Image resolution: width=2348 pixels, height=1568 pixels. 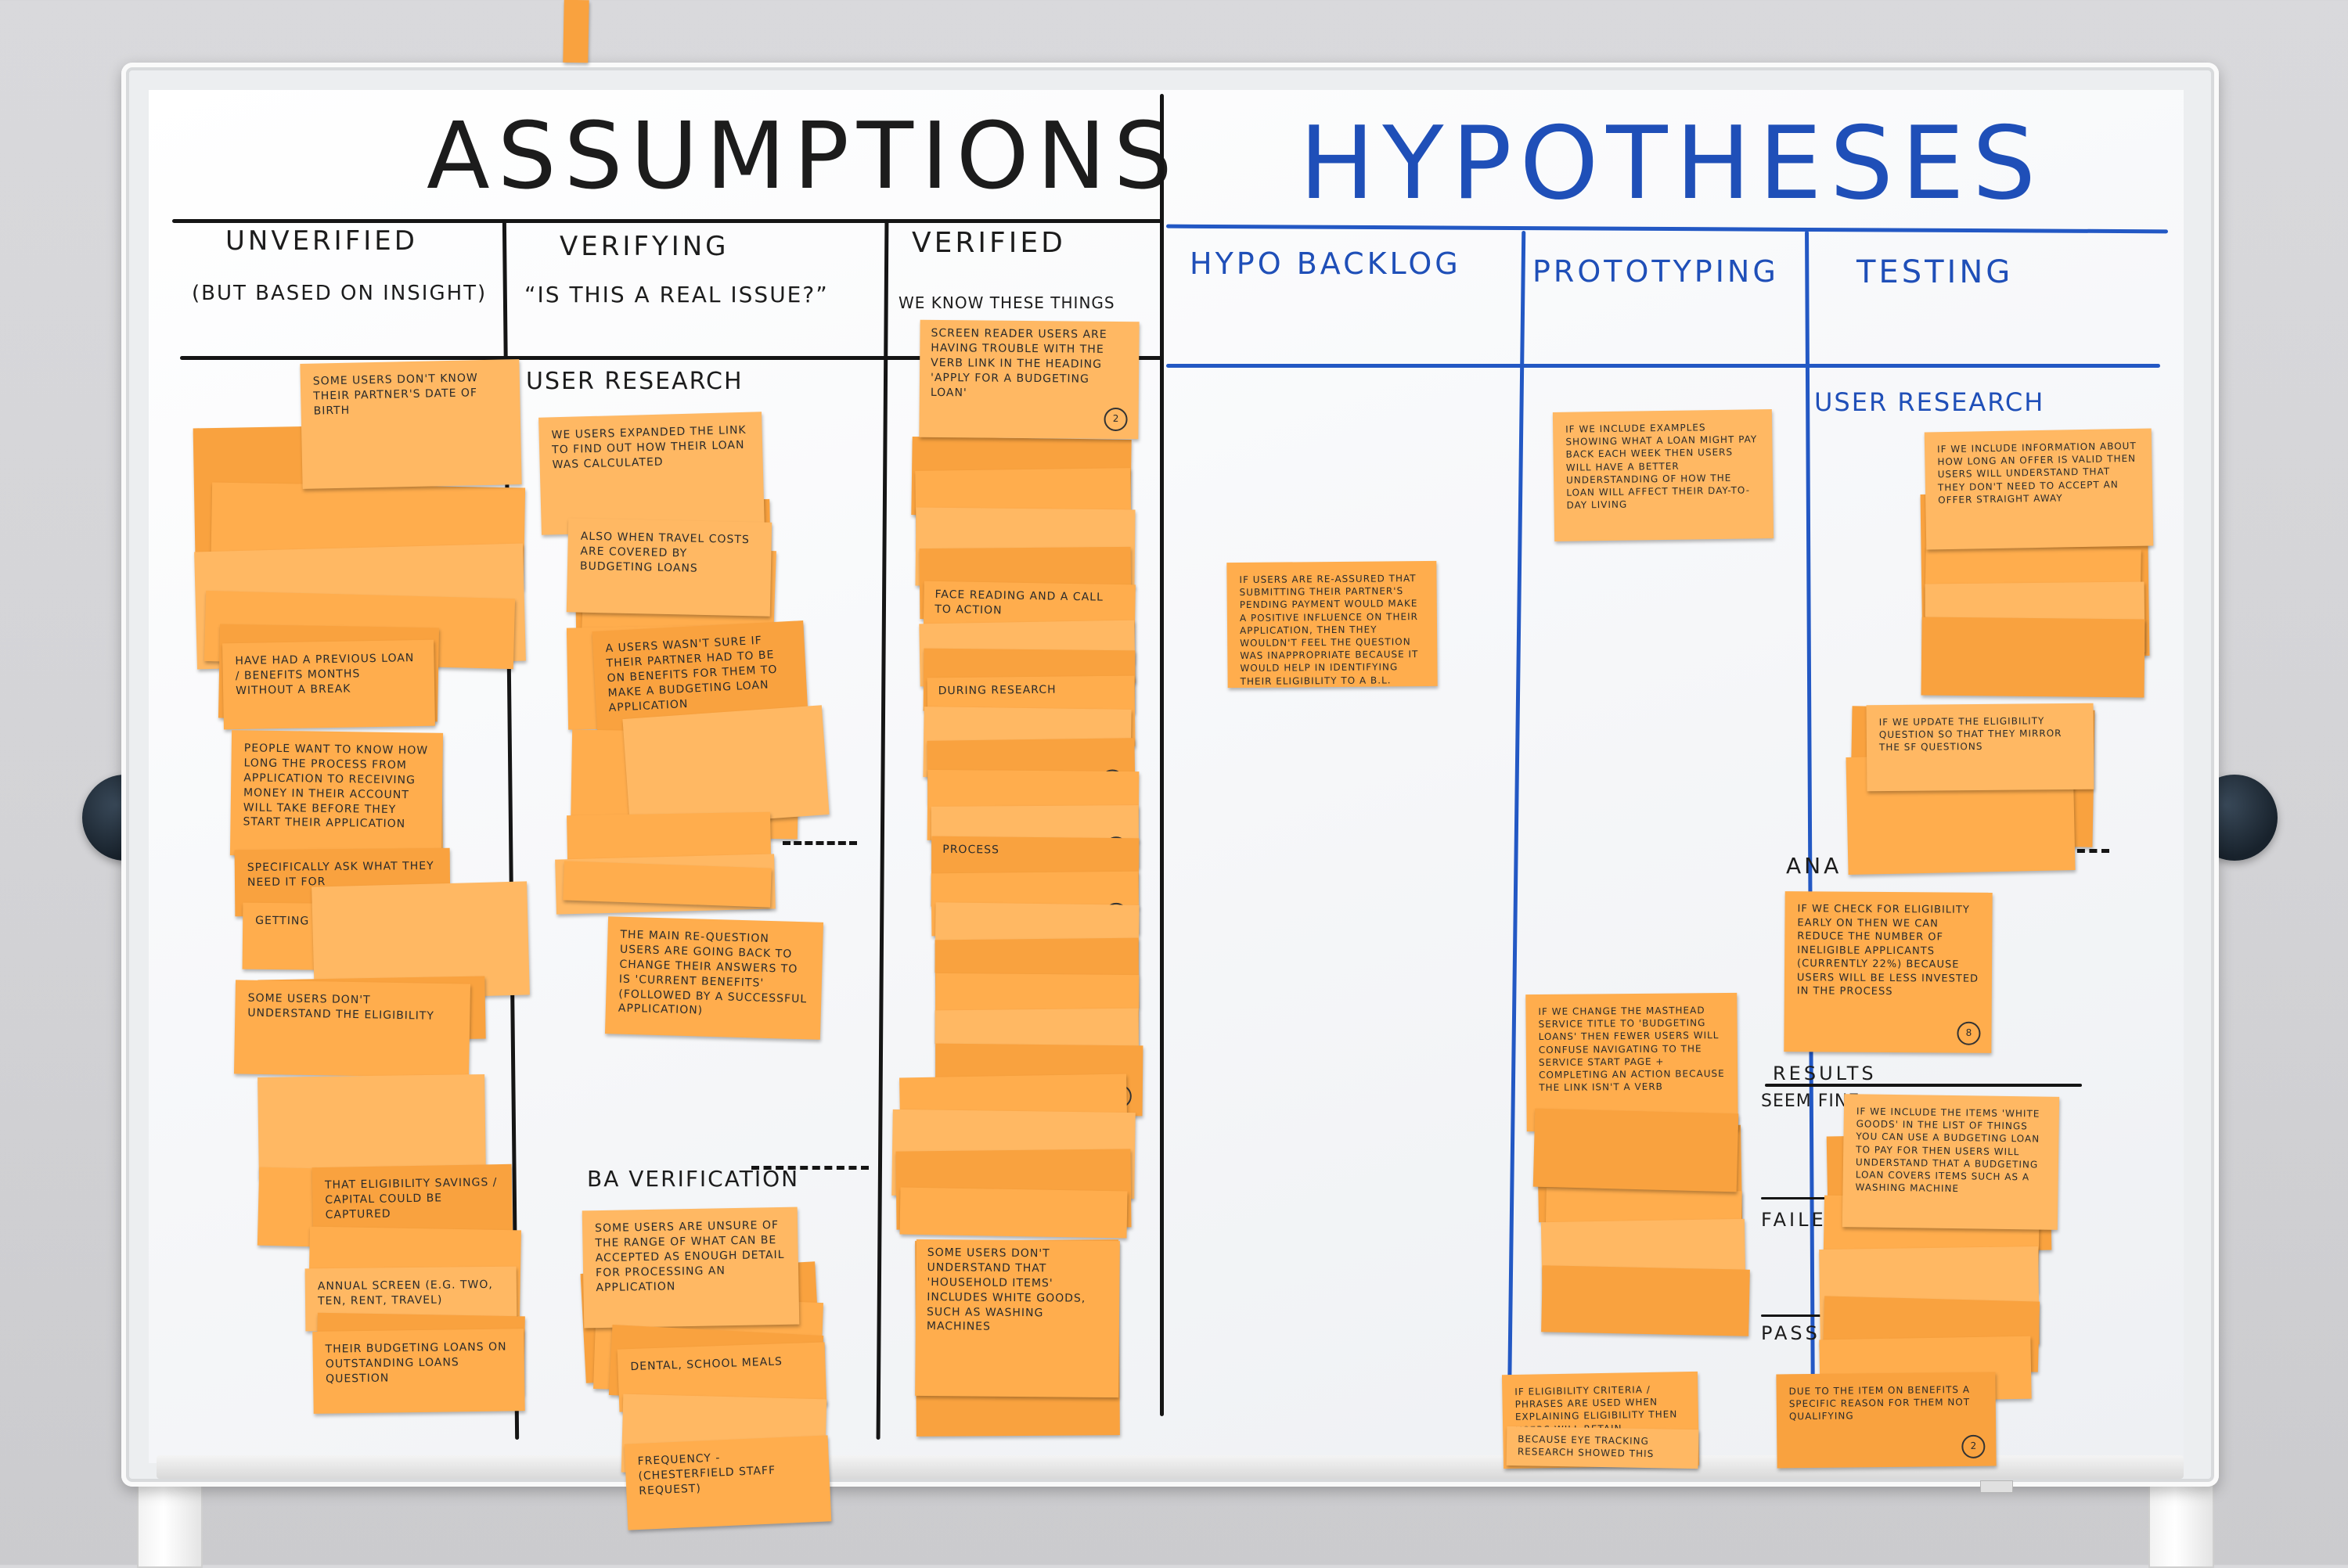 I want to click on column-subtitle-verifying: “IS THIS A REAL ISSUE?”, so click(x=676, y=295).